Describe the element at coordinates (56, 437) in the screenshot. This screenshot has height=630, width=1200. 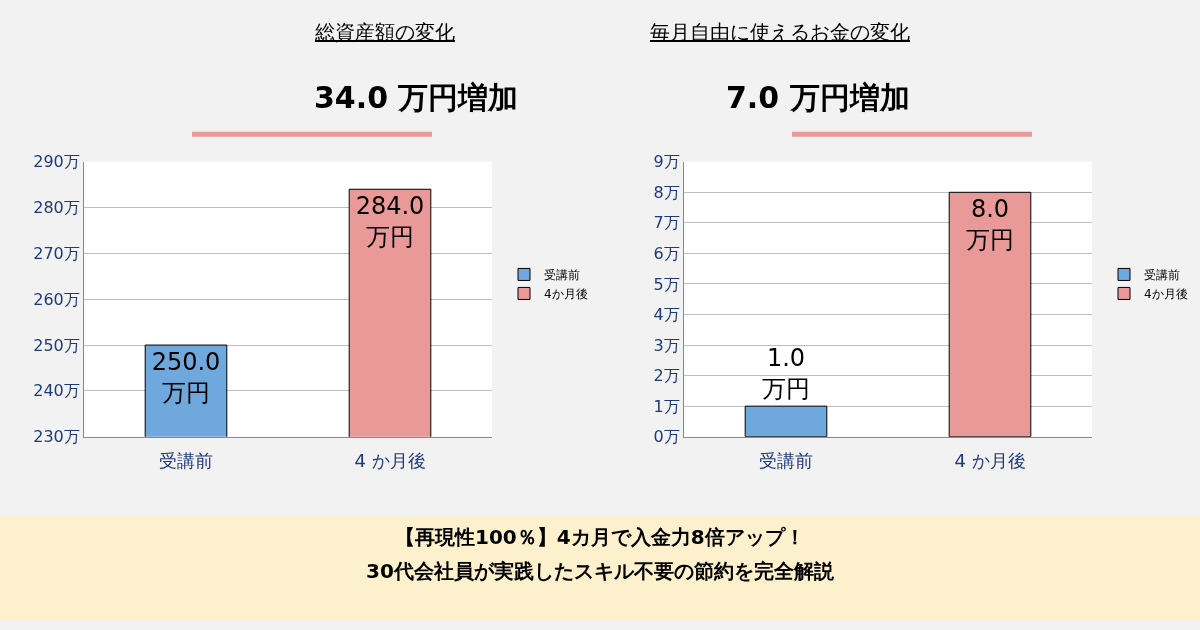
I see `y-tick-label: 230万` at that location.